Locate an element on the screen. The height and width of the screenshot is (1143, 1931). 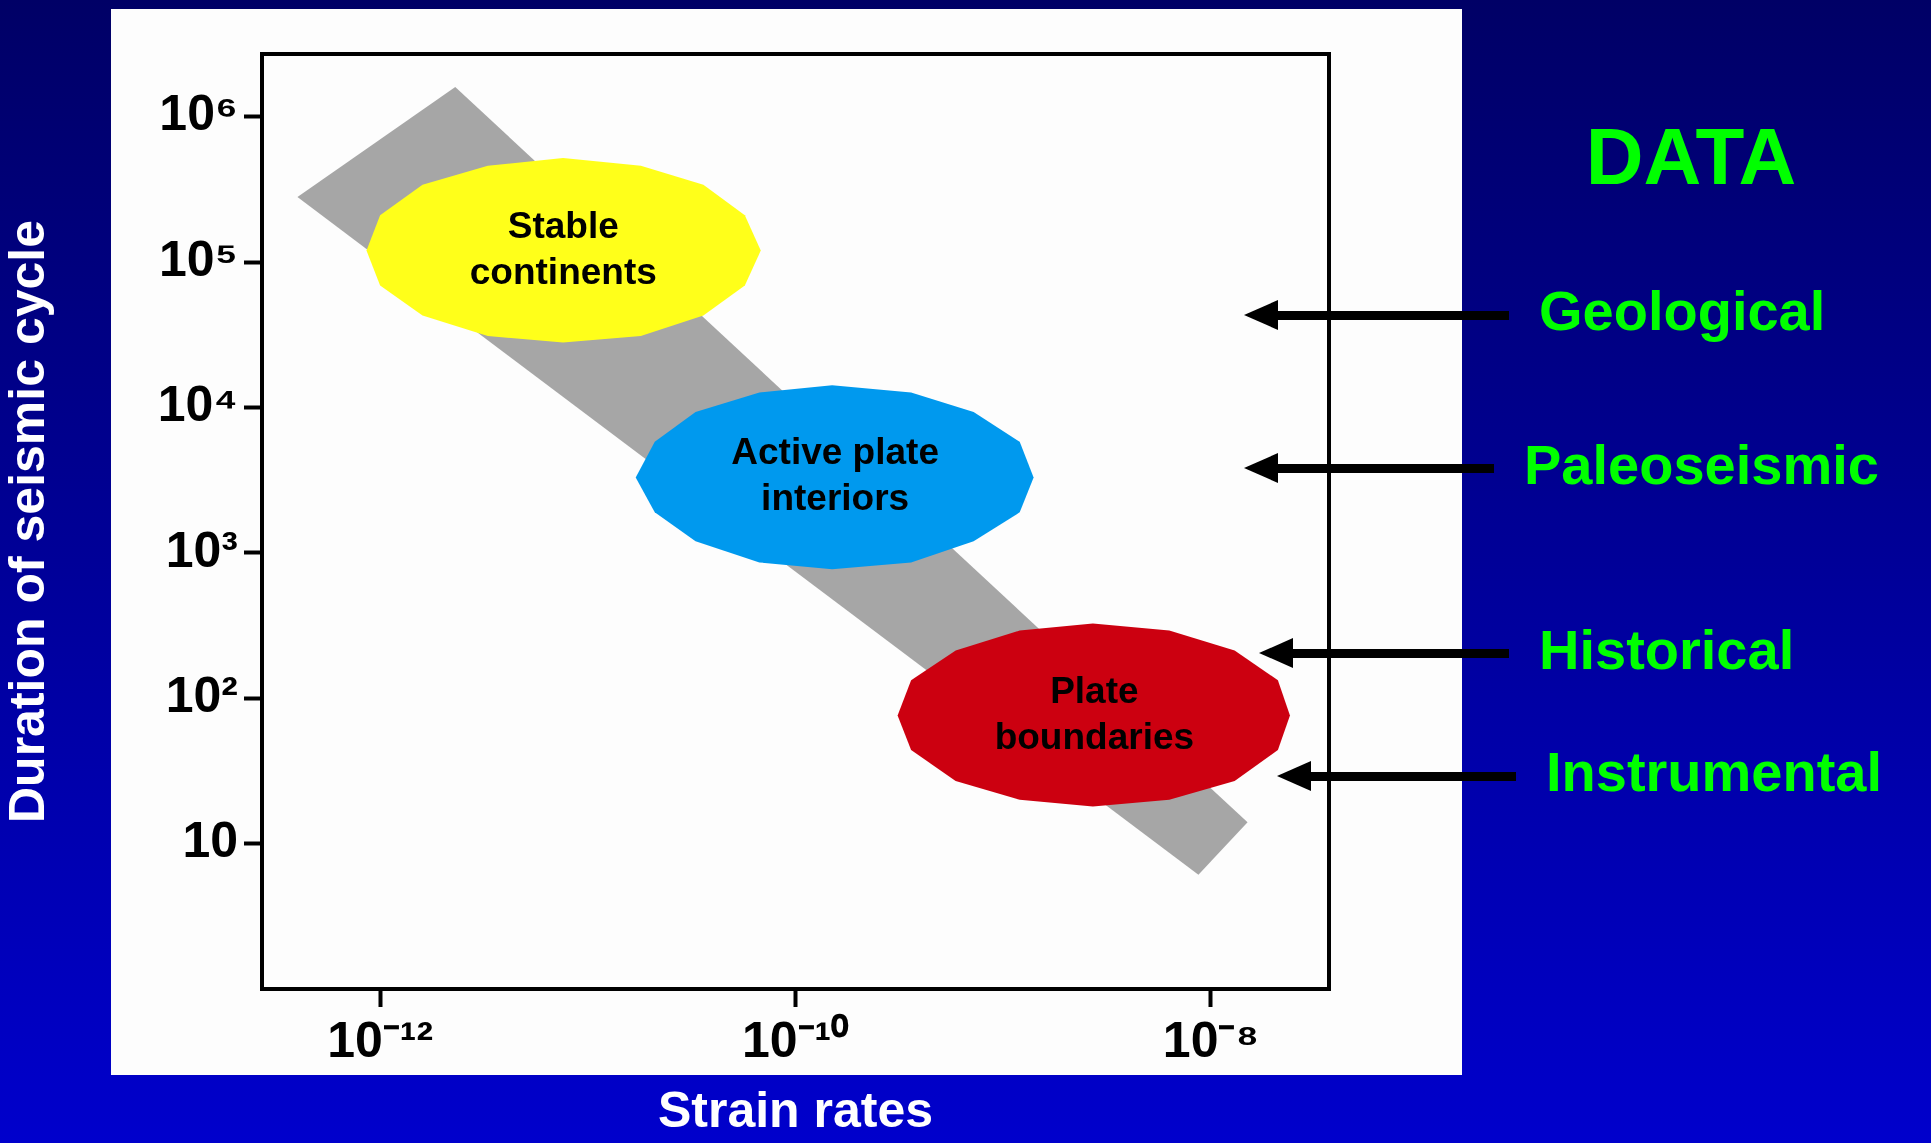
y-tick-label: 10³ is located at coordinates (201, 549).